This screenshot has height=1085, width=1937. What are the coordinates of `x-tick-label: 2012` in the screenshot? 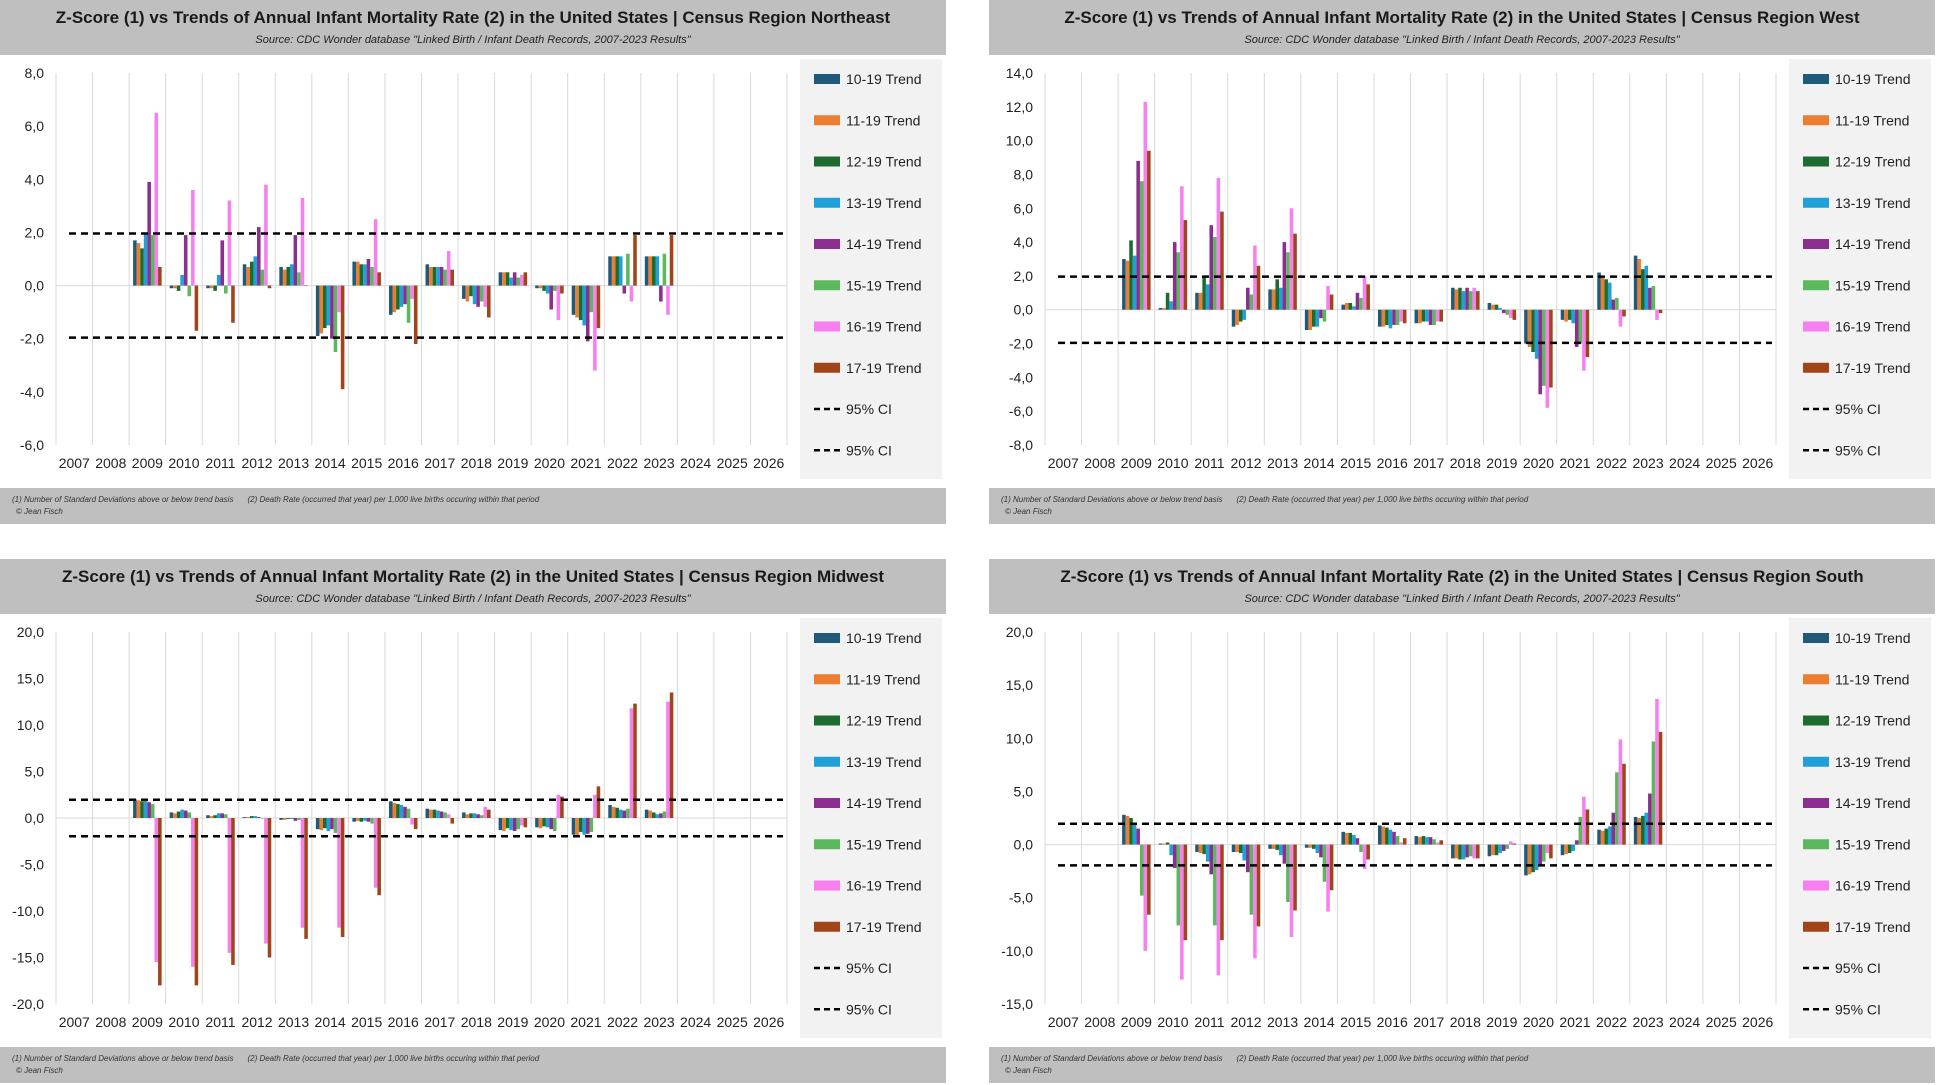 It's located at (1245, 1022).